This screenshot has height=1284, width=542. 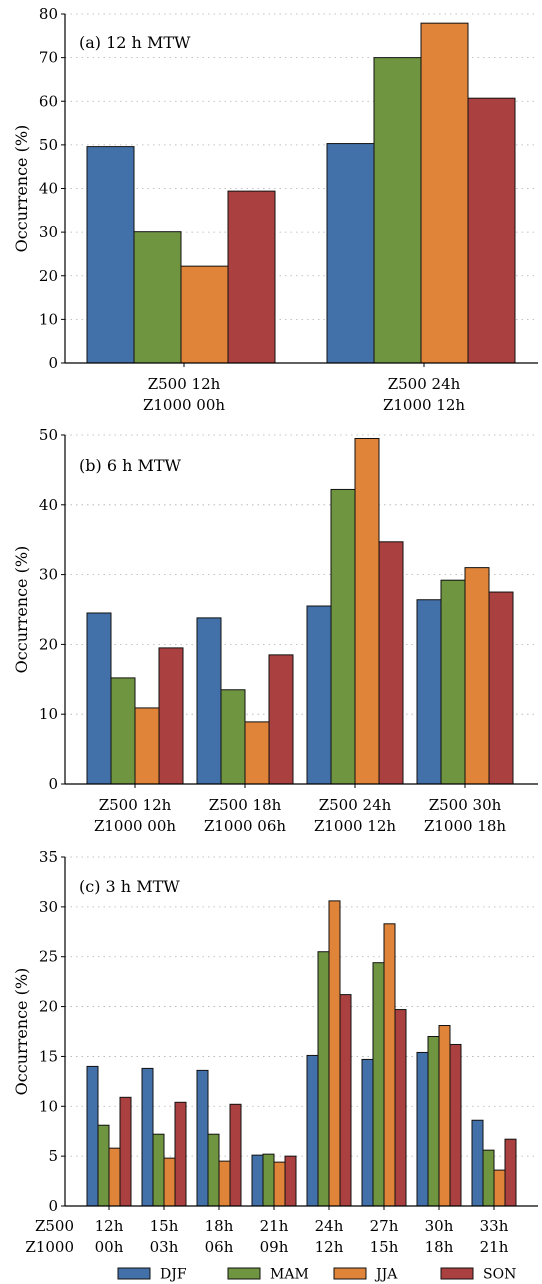 I want to click on legend-swatch-djf, so click(x=134, y=1273).